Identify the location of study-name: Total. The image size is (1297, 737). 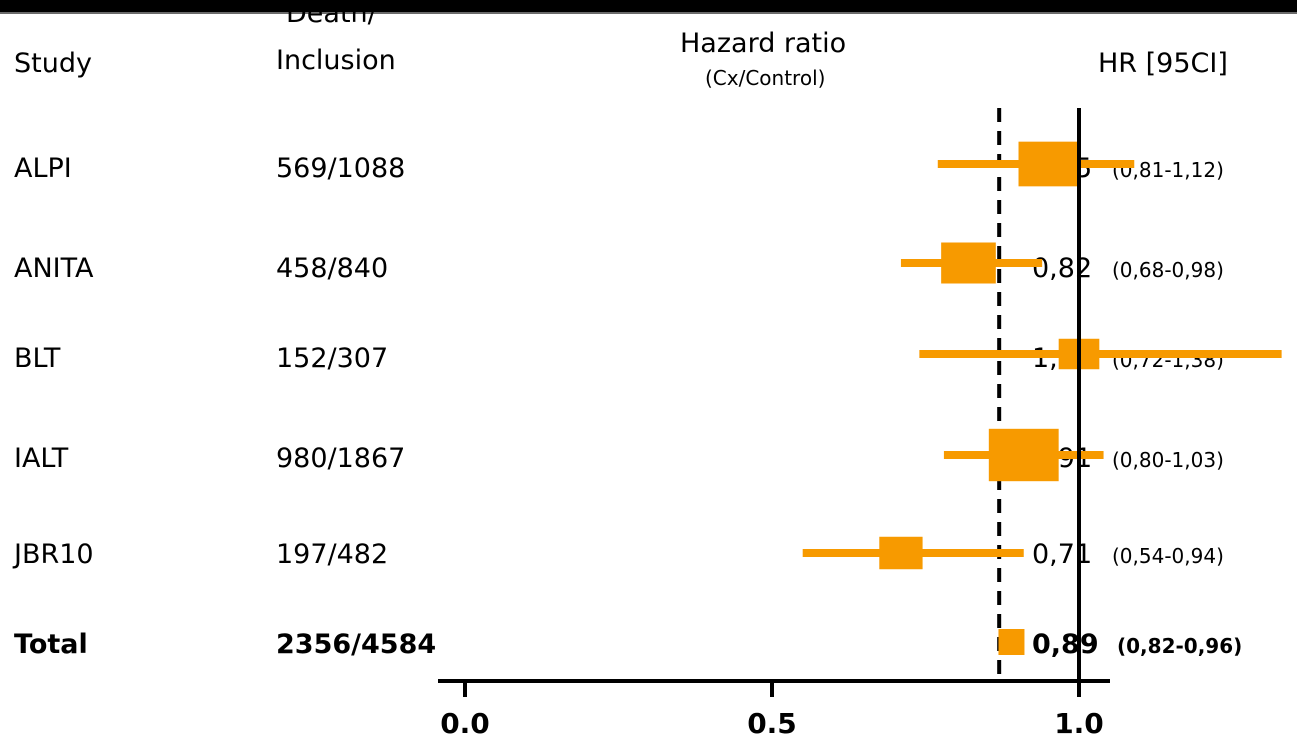
(51, 644).